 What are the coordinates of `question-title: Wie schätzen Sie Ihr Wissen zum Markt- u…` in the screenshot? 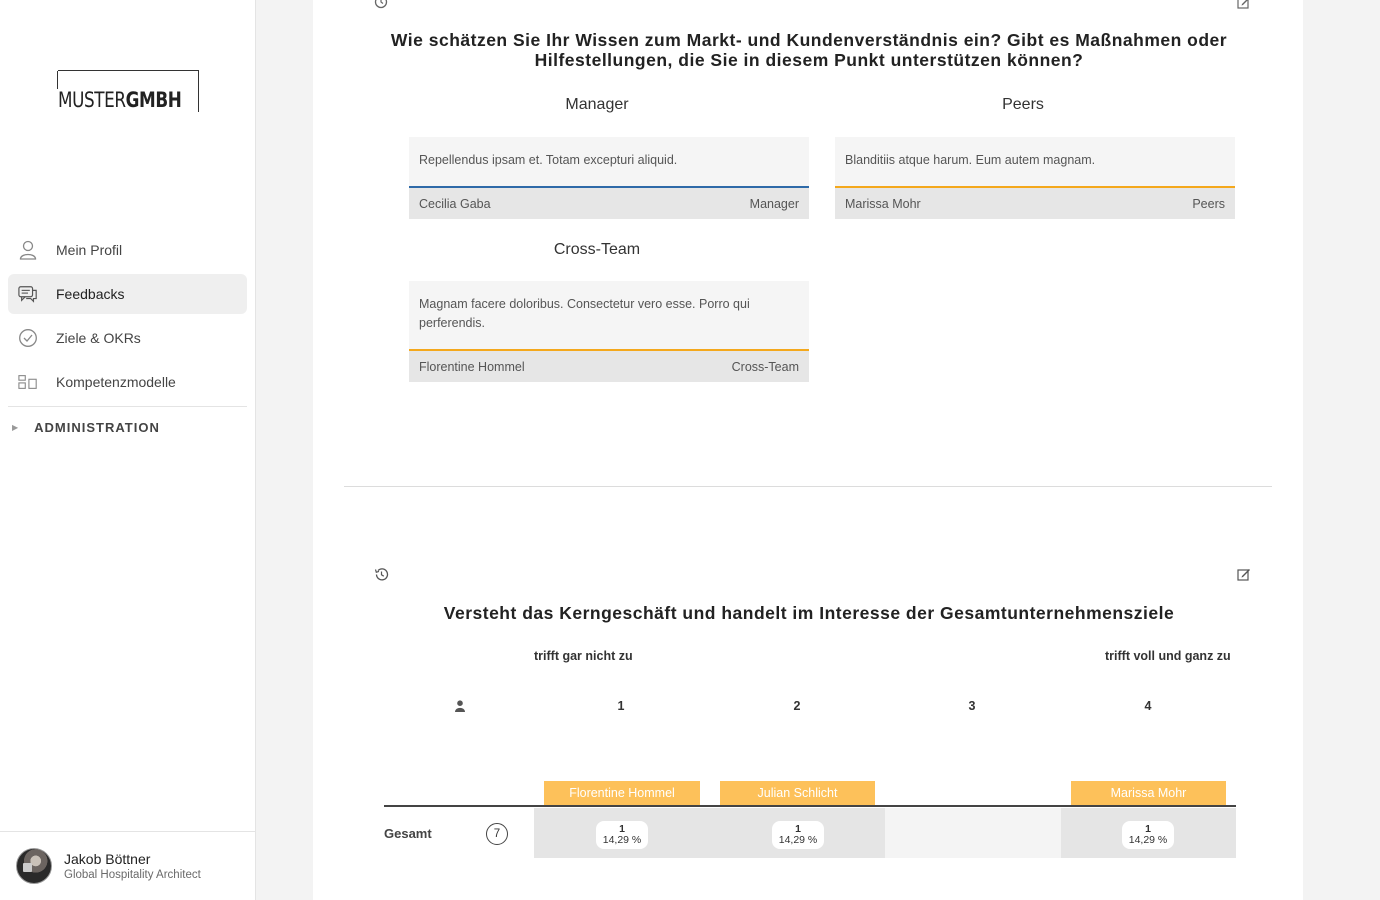 It's located at (809, 50).